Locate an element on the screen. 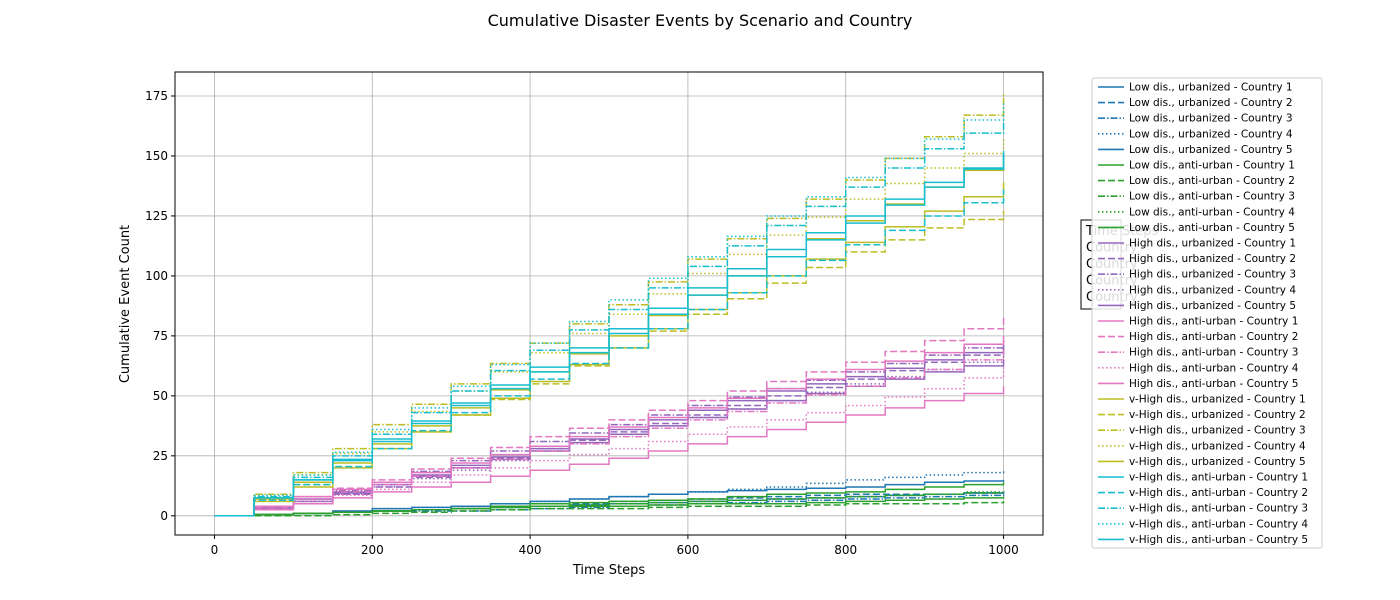 The height and width of the screenshot is (600, 1400). legend-item: High dis., urbanized - Country 5 is located at coordinates (1197, 306).